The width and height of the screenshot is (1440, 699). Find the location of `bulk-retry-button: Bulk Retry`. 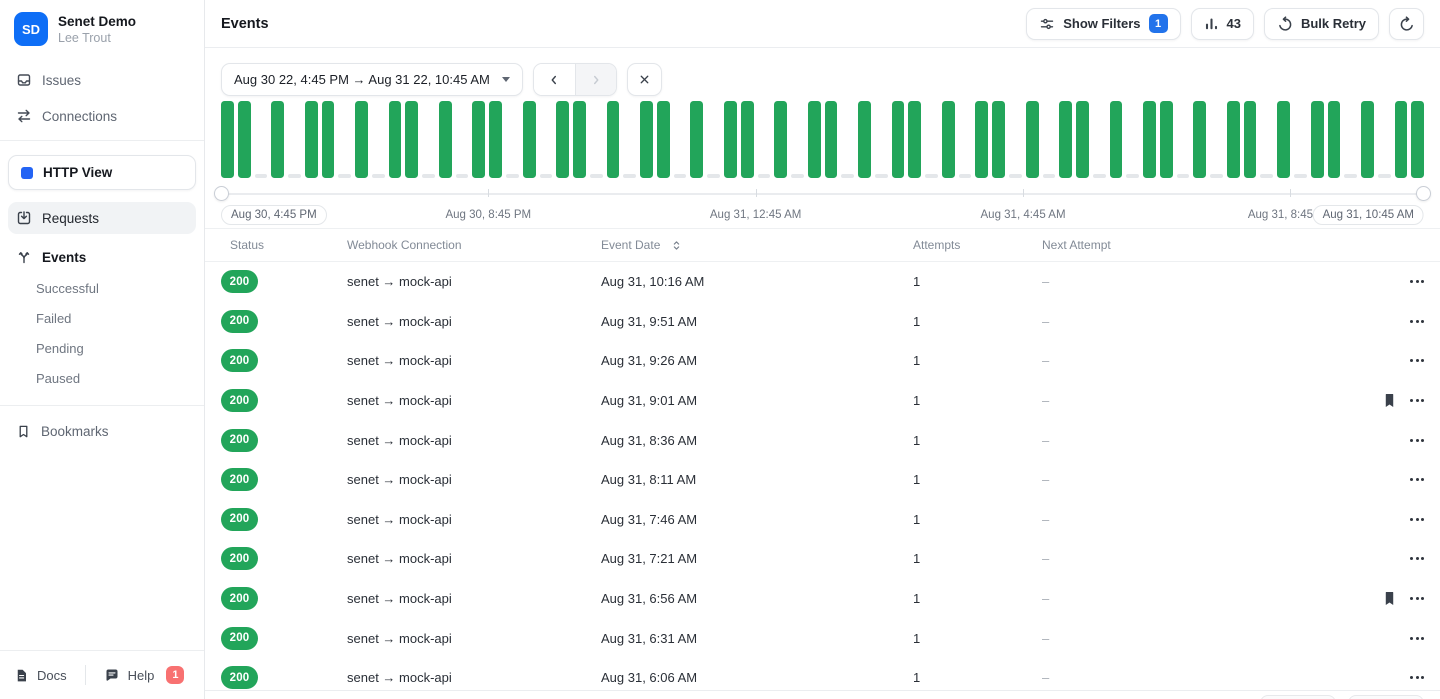

bulk-retry-button: Bulk Retry is located at coordinates (1321, 23).